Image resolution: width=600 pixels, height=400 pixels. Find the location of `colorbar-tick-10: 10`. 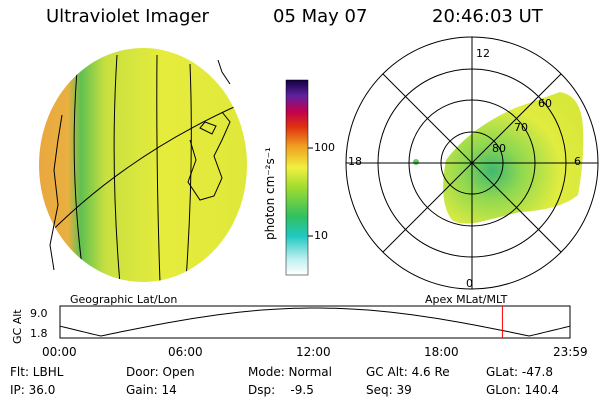

colorbar-tick-10: 10 is located at coordinates (321, 235).